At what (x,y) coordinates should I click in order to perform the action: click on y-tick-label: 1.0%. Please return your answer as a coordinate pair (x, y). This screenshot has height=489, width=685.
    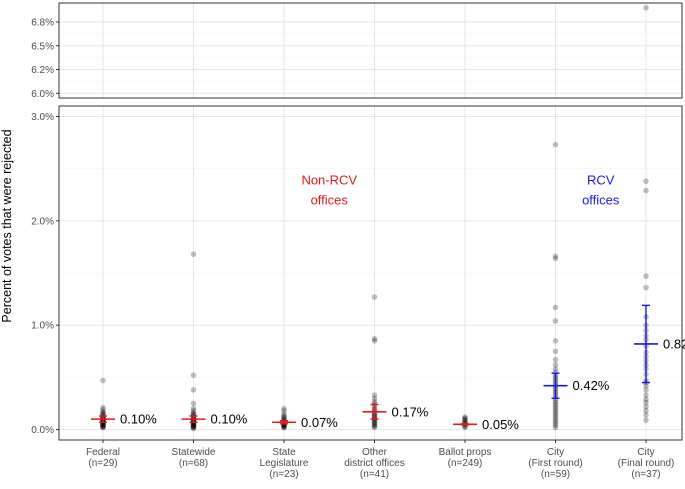
    Looking at the image, I should click on (42, 326).